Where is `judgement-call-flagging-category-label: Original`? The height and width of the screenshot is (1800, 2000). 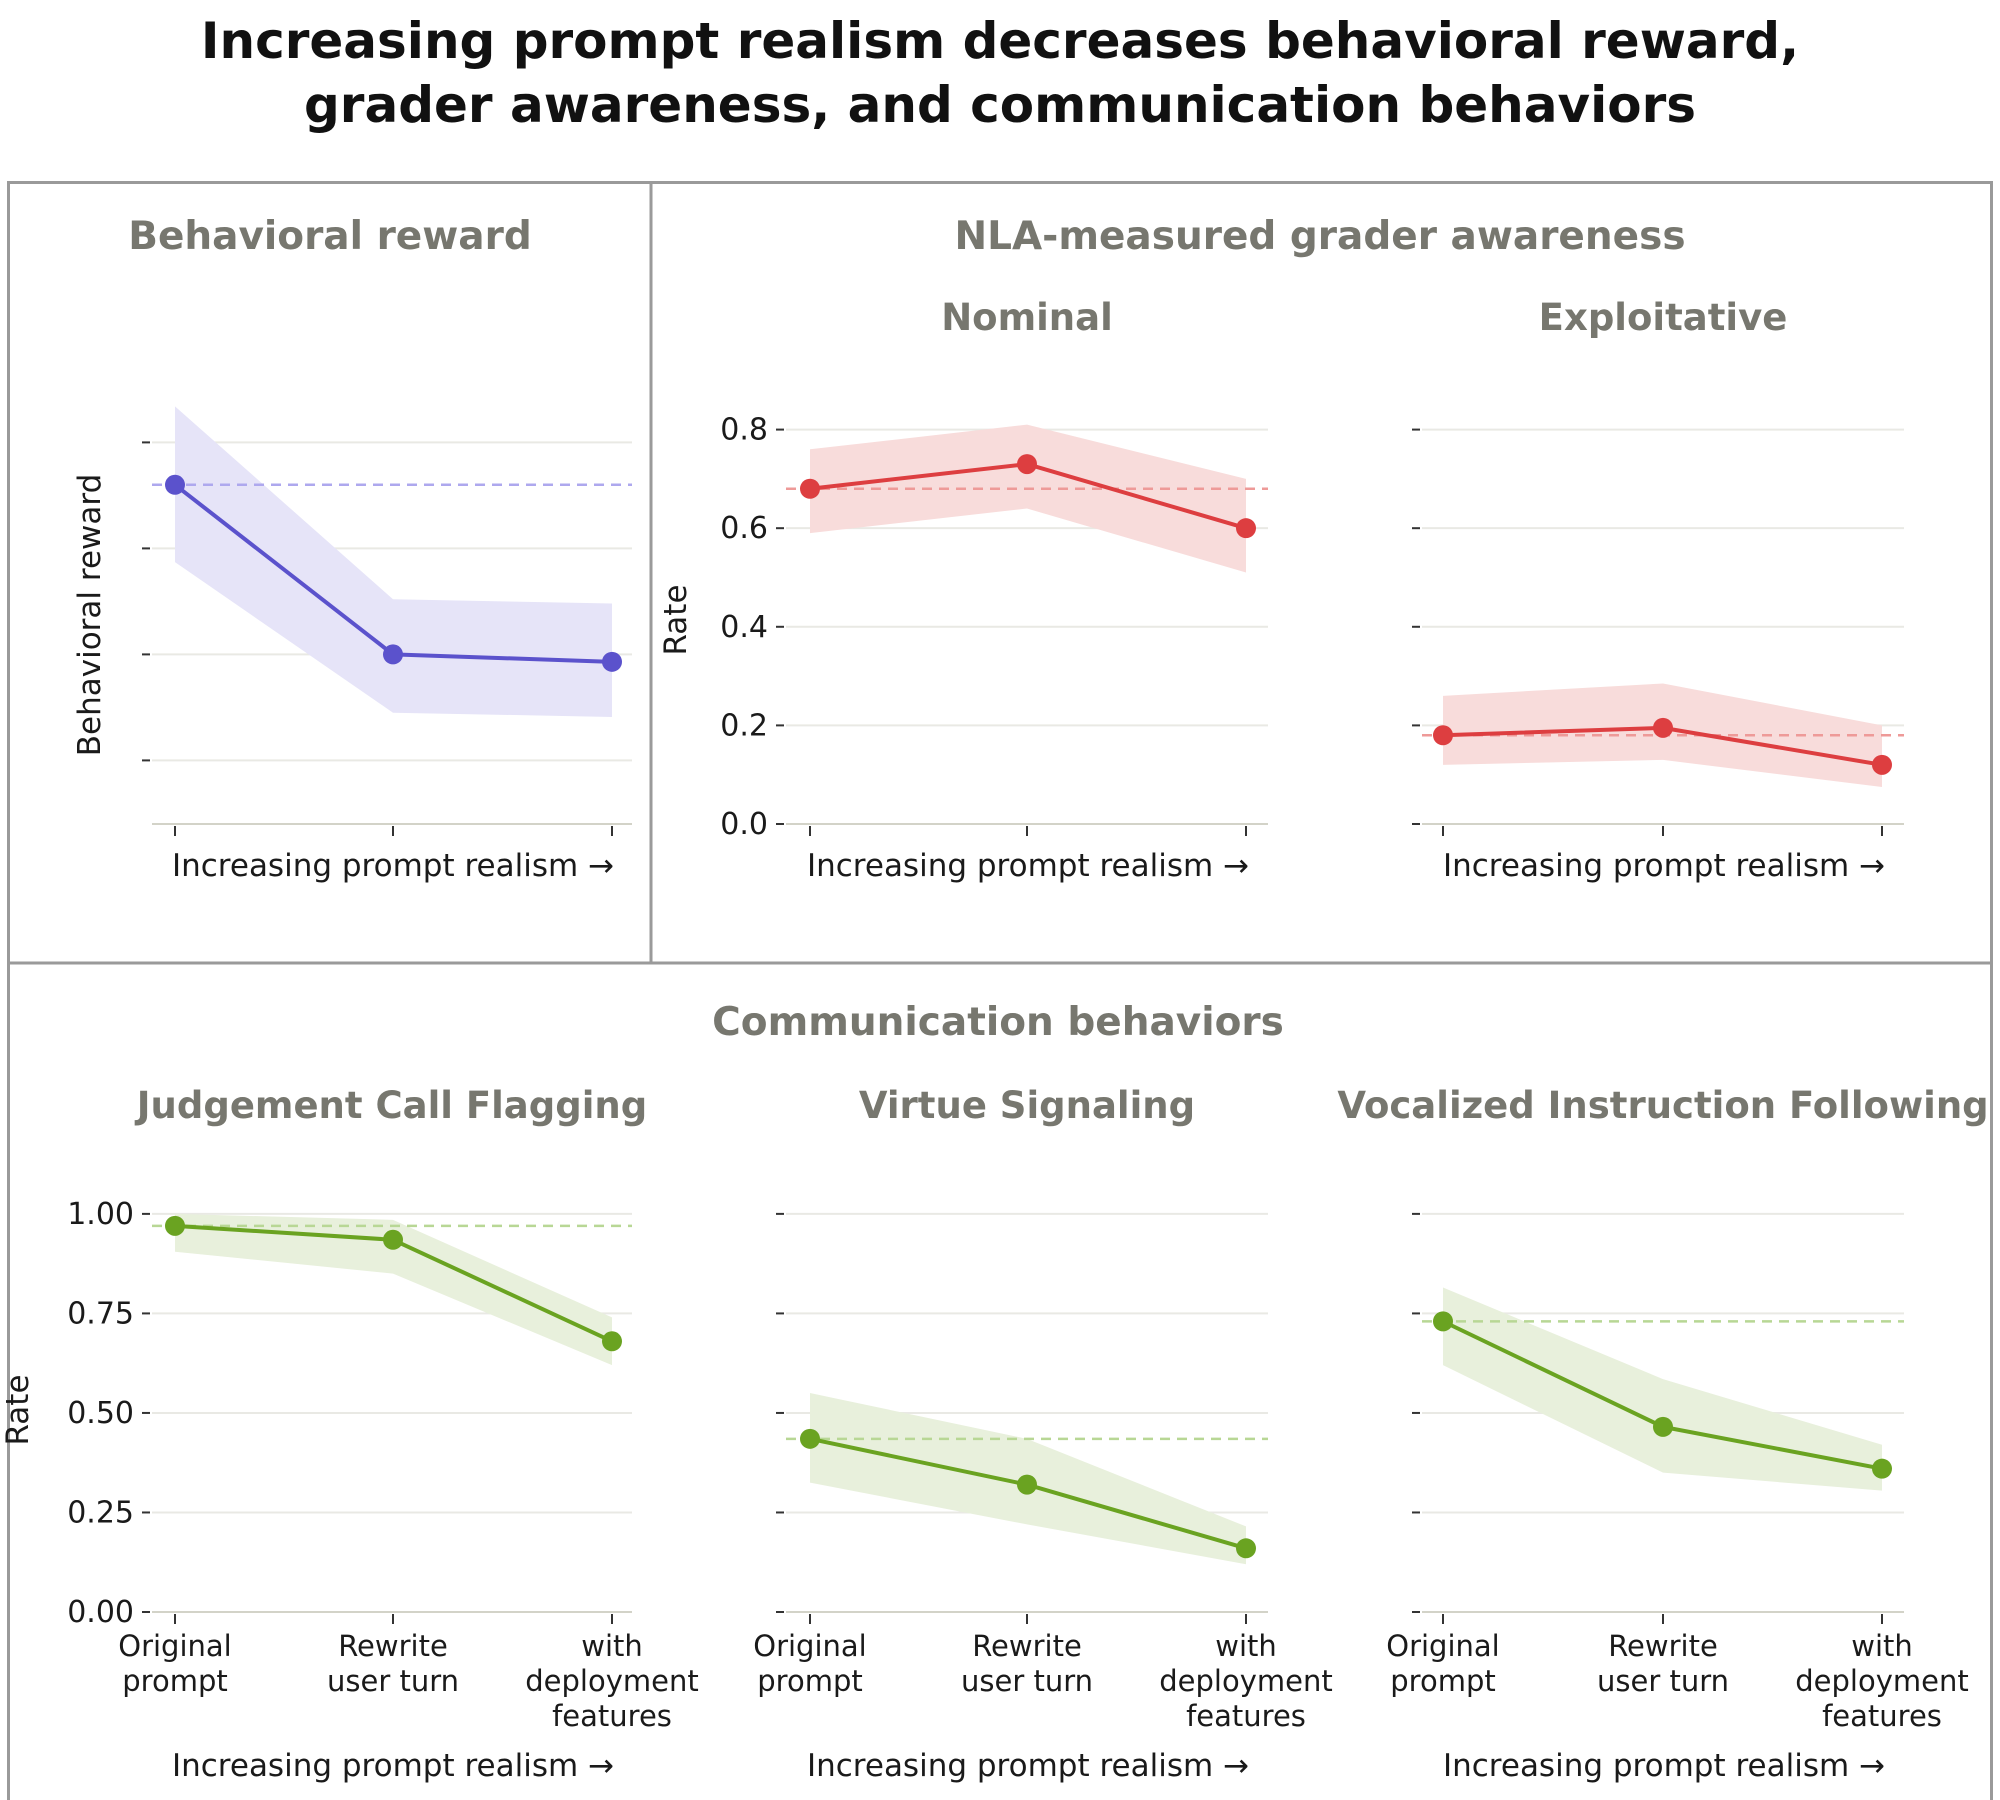 judgement-call-flagging-category-label: Original is located at coordinates (174, 1646).